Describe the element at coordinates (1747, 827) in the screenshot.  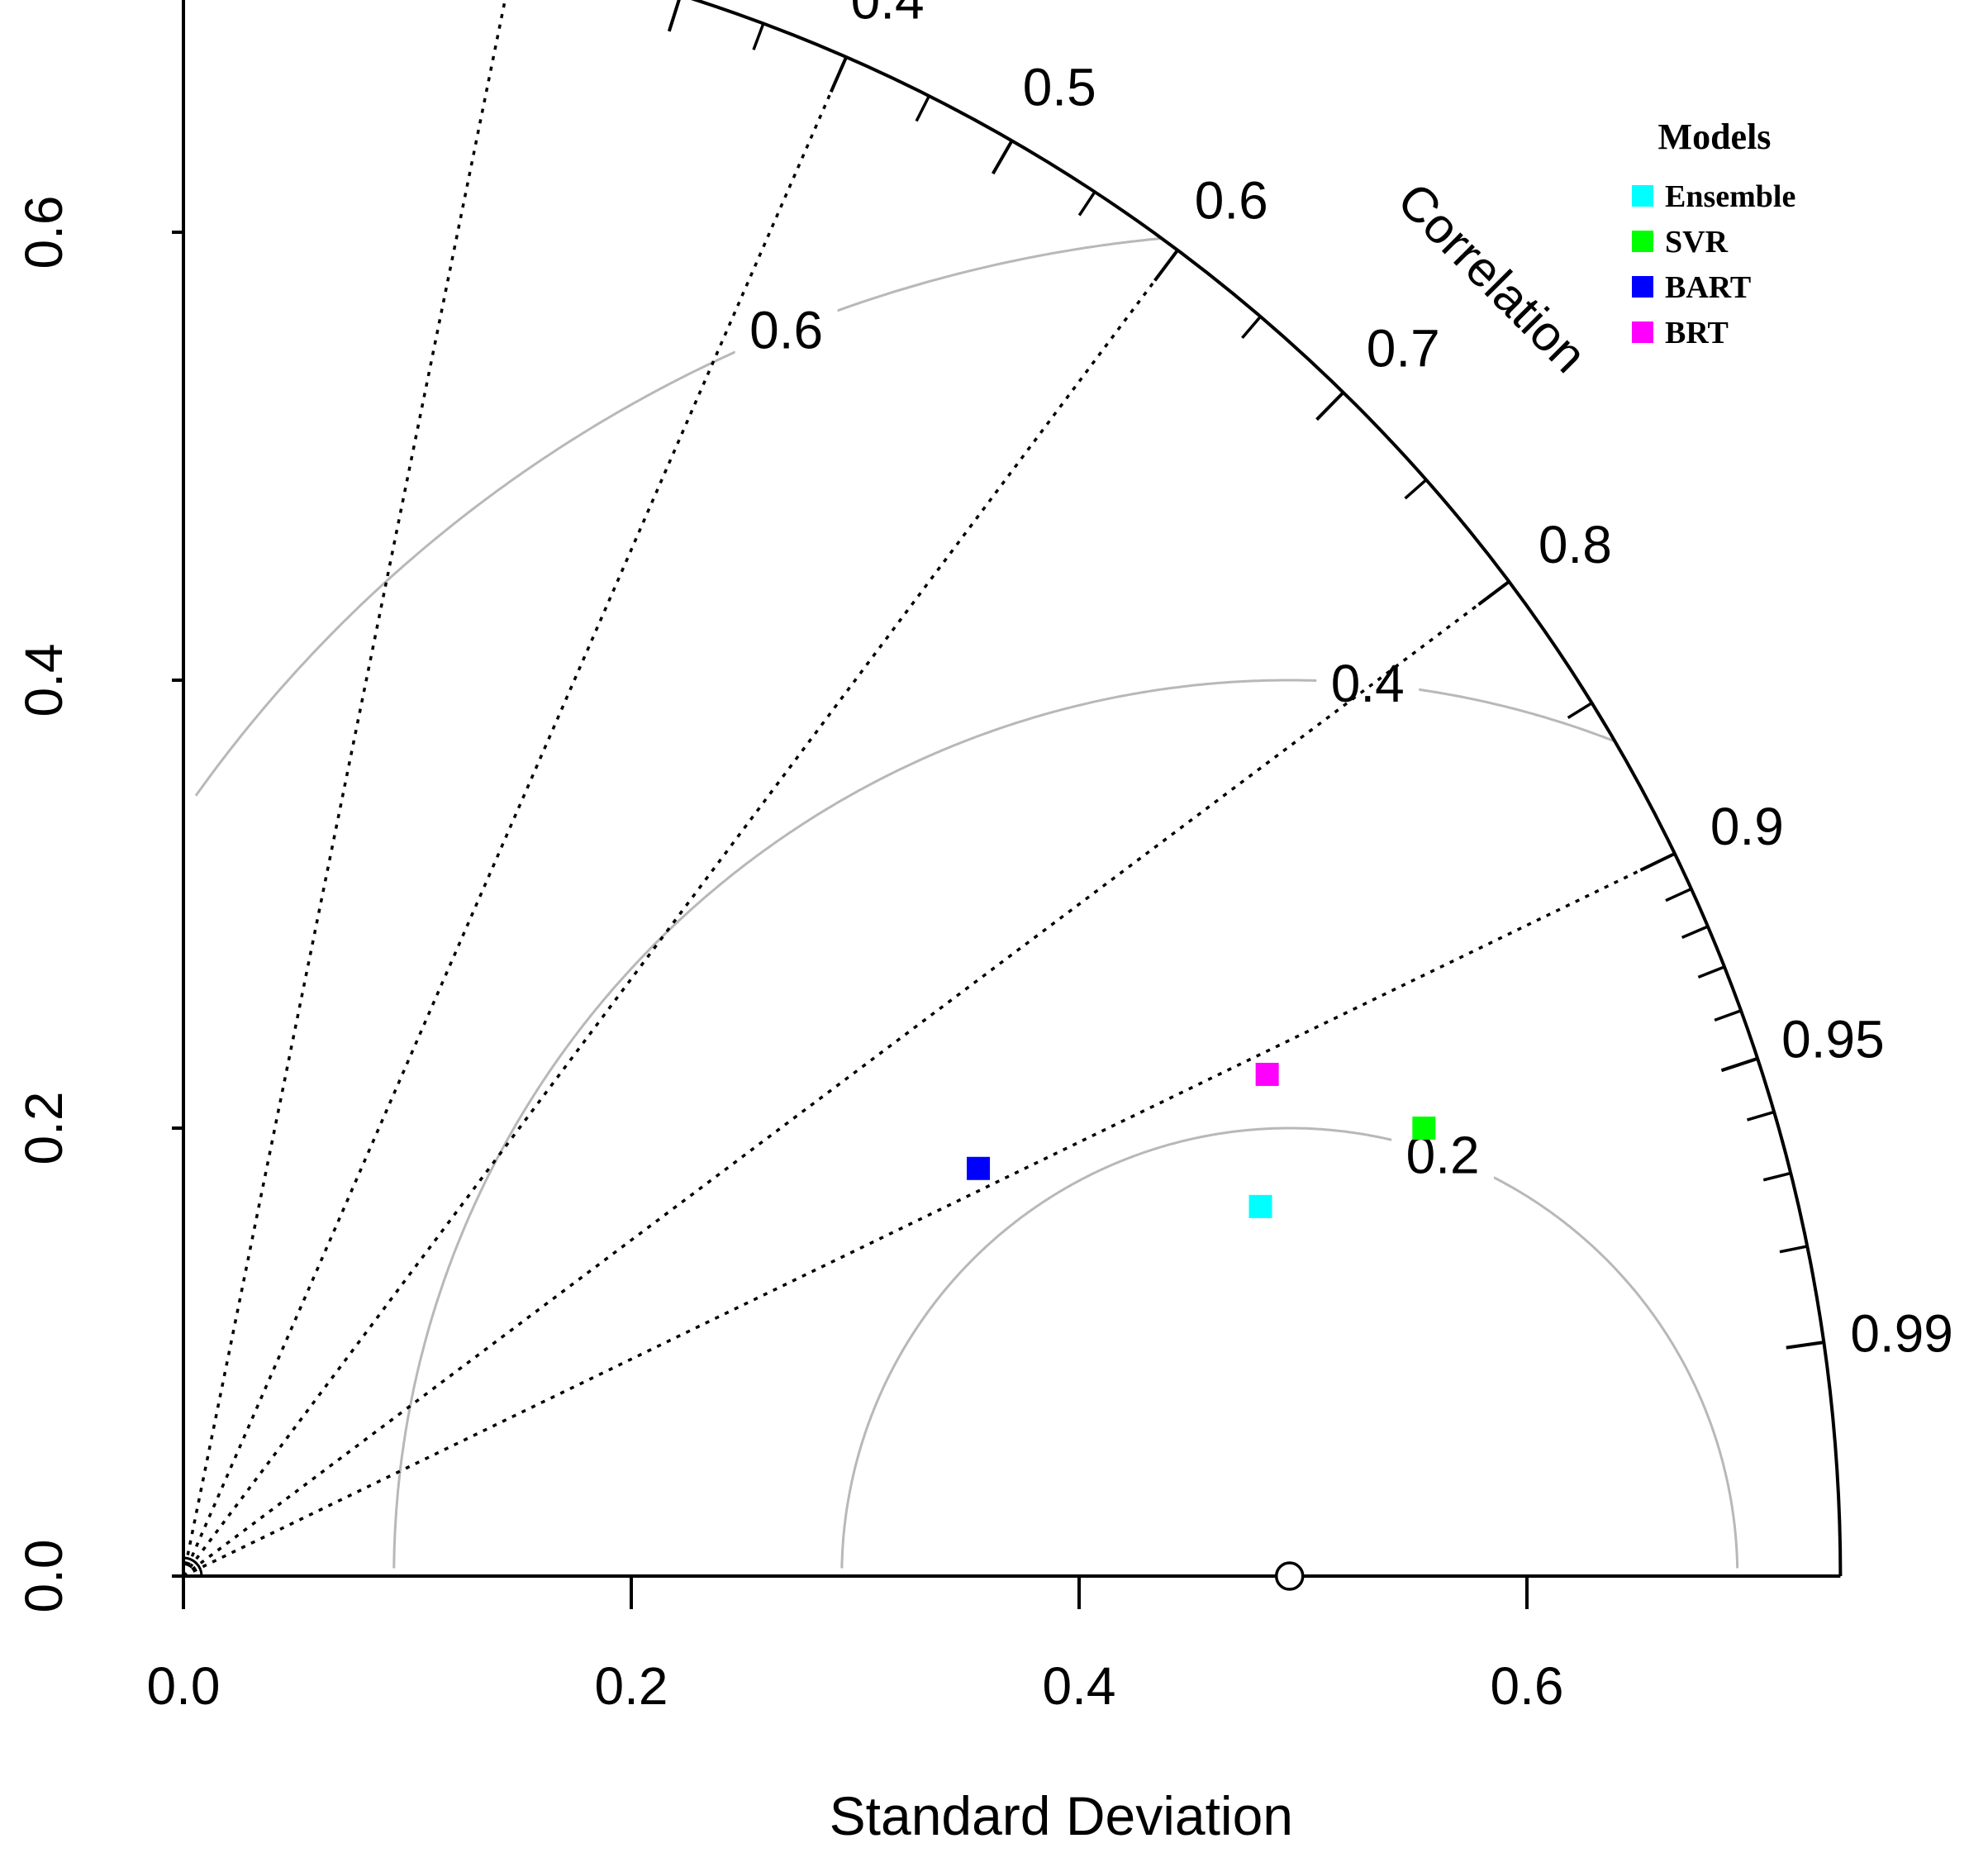
I see `correlation-tick-label: 0.9` at that location.